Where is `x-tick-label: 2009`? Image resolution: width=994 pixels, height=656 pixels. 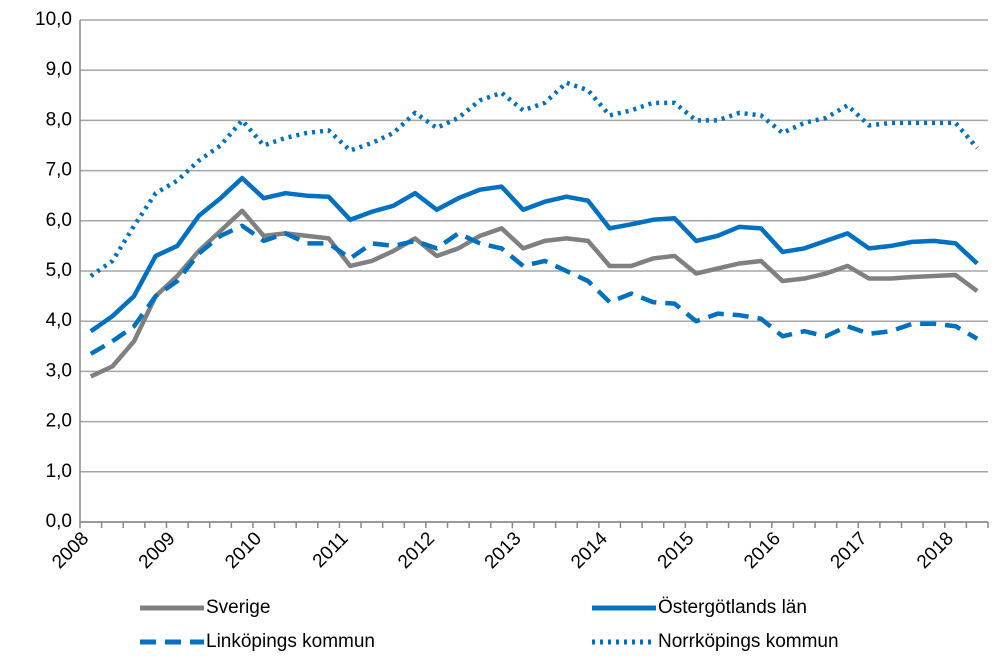 x-tick-label: 2009 is located at coordinates (157, 550).